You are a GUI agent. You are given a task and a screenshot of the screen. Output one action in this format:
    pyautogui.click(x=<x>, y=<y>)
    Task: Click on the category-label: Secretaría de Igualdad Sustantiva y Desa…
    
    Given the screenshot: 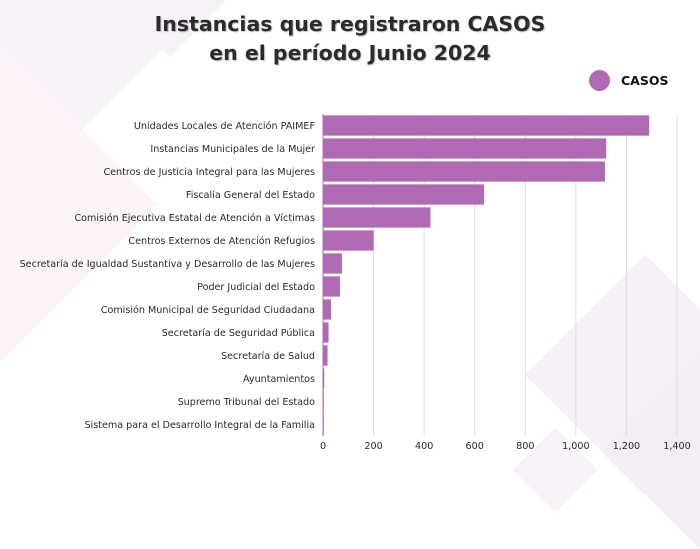 What is the action you would take?
    pyautogui.click(x=167, y=264)
    